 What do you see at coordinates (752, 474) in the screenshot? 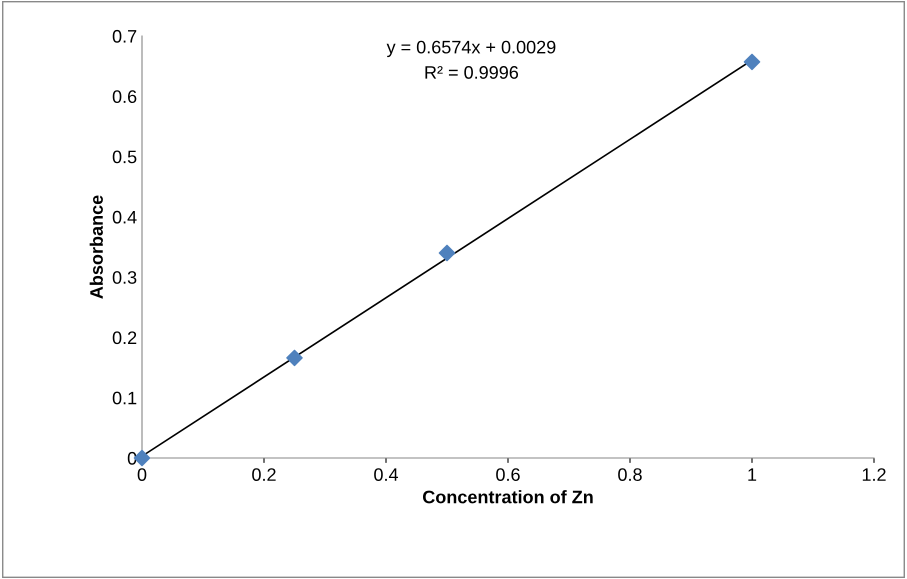
I see `x-tick-label: 1` at bounding box center [752, 474].